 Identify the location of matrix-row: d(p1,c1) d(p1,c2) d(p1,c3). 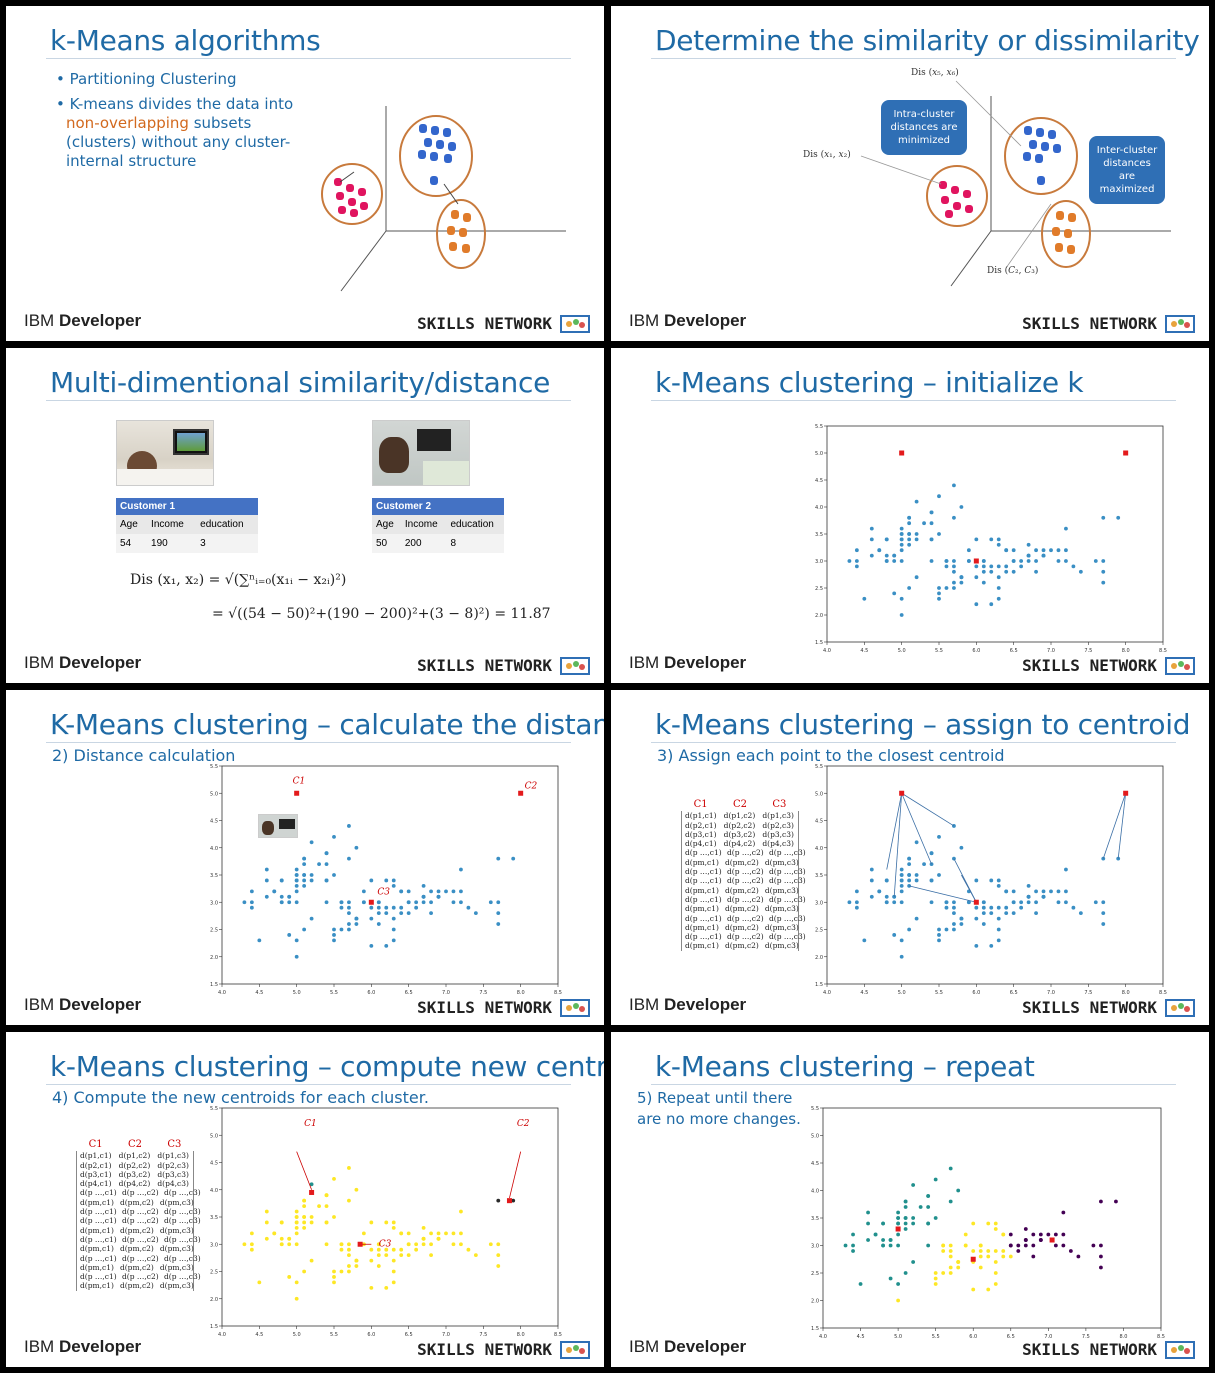
(134, 1156).